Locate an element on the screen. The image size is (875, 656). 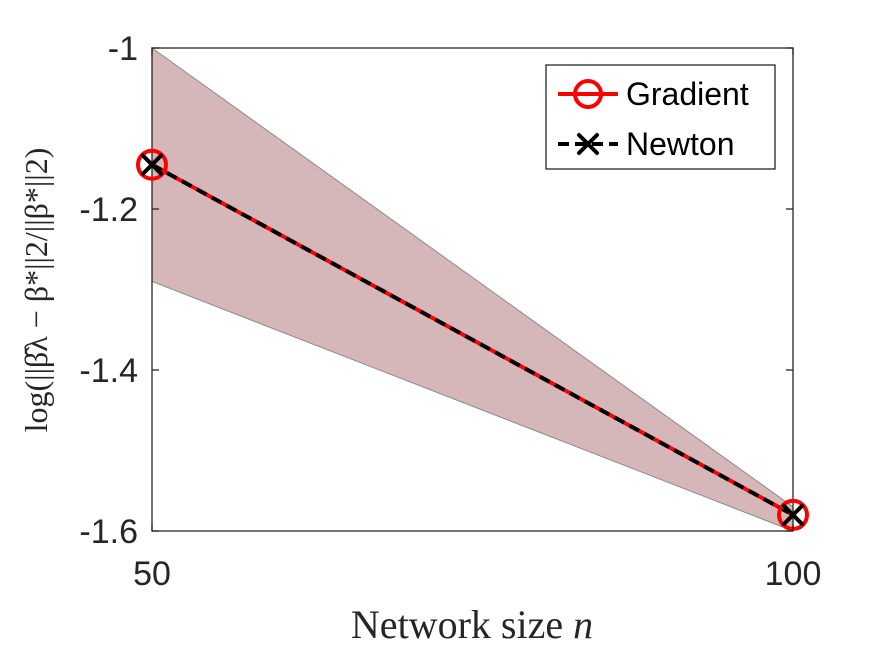
x-axis-label: Network size n is located at coordinates (472, 624).